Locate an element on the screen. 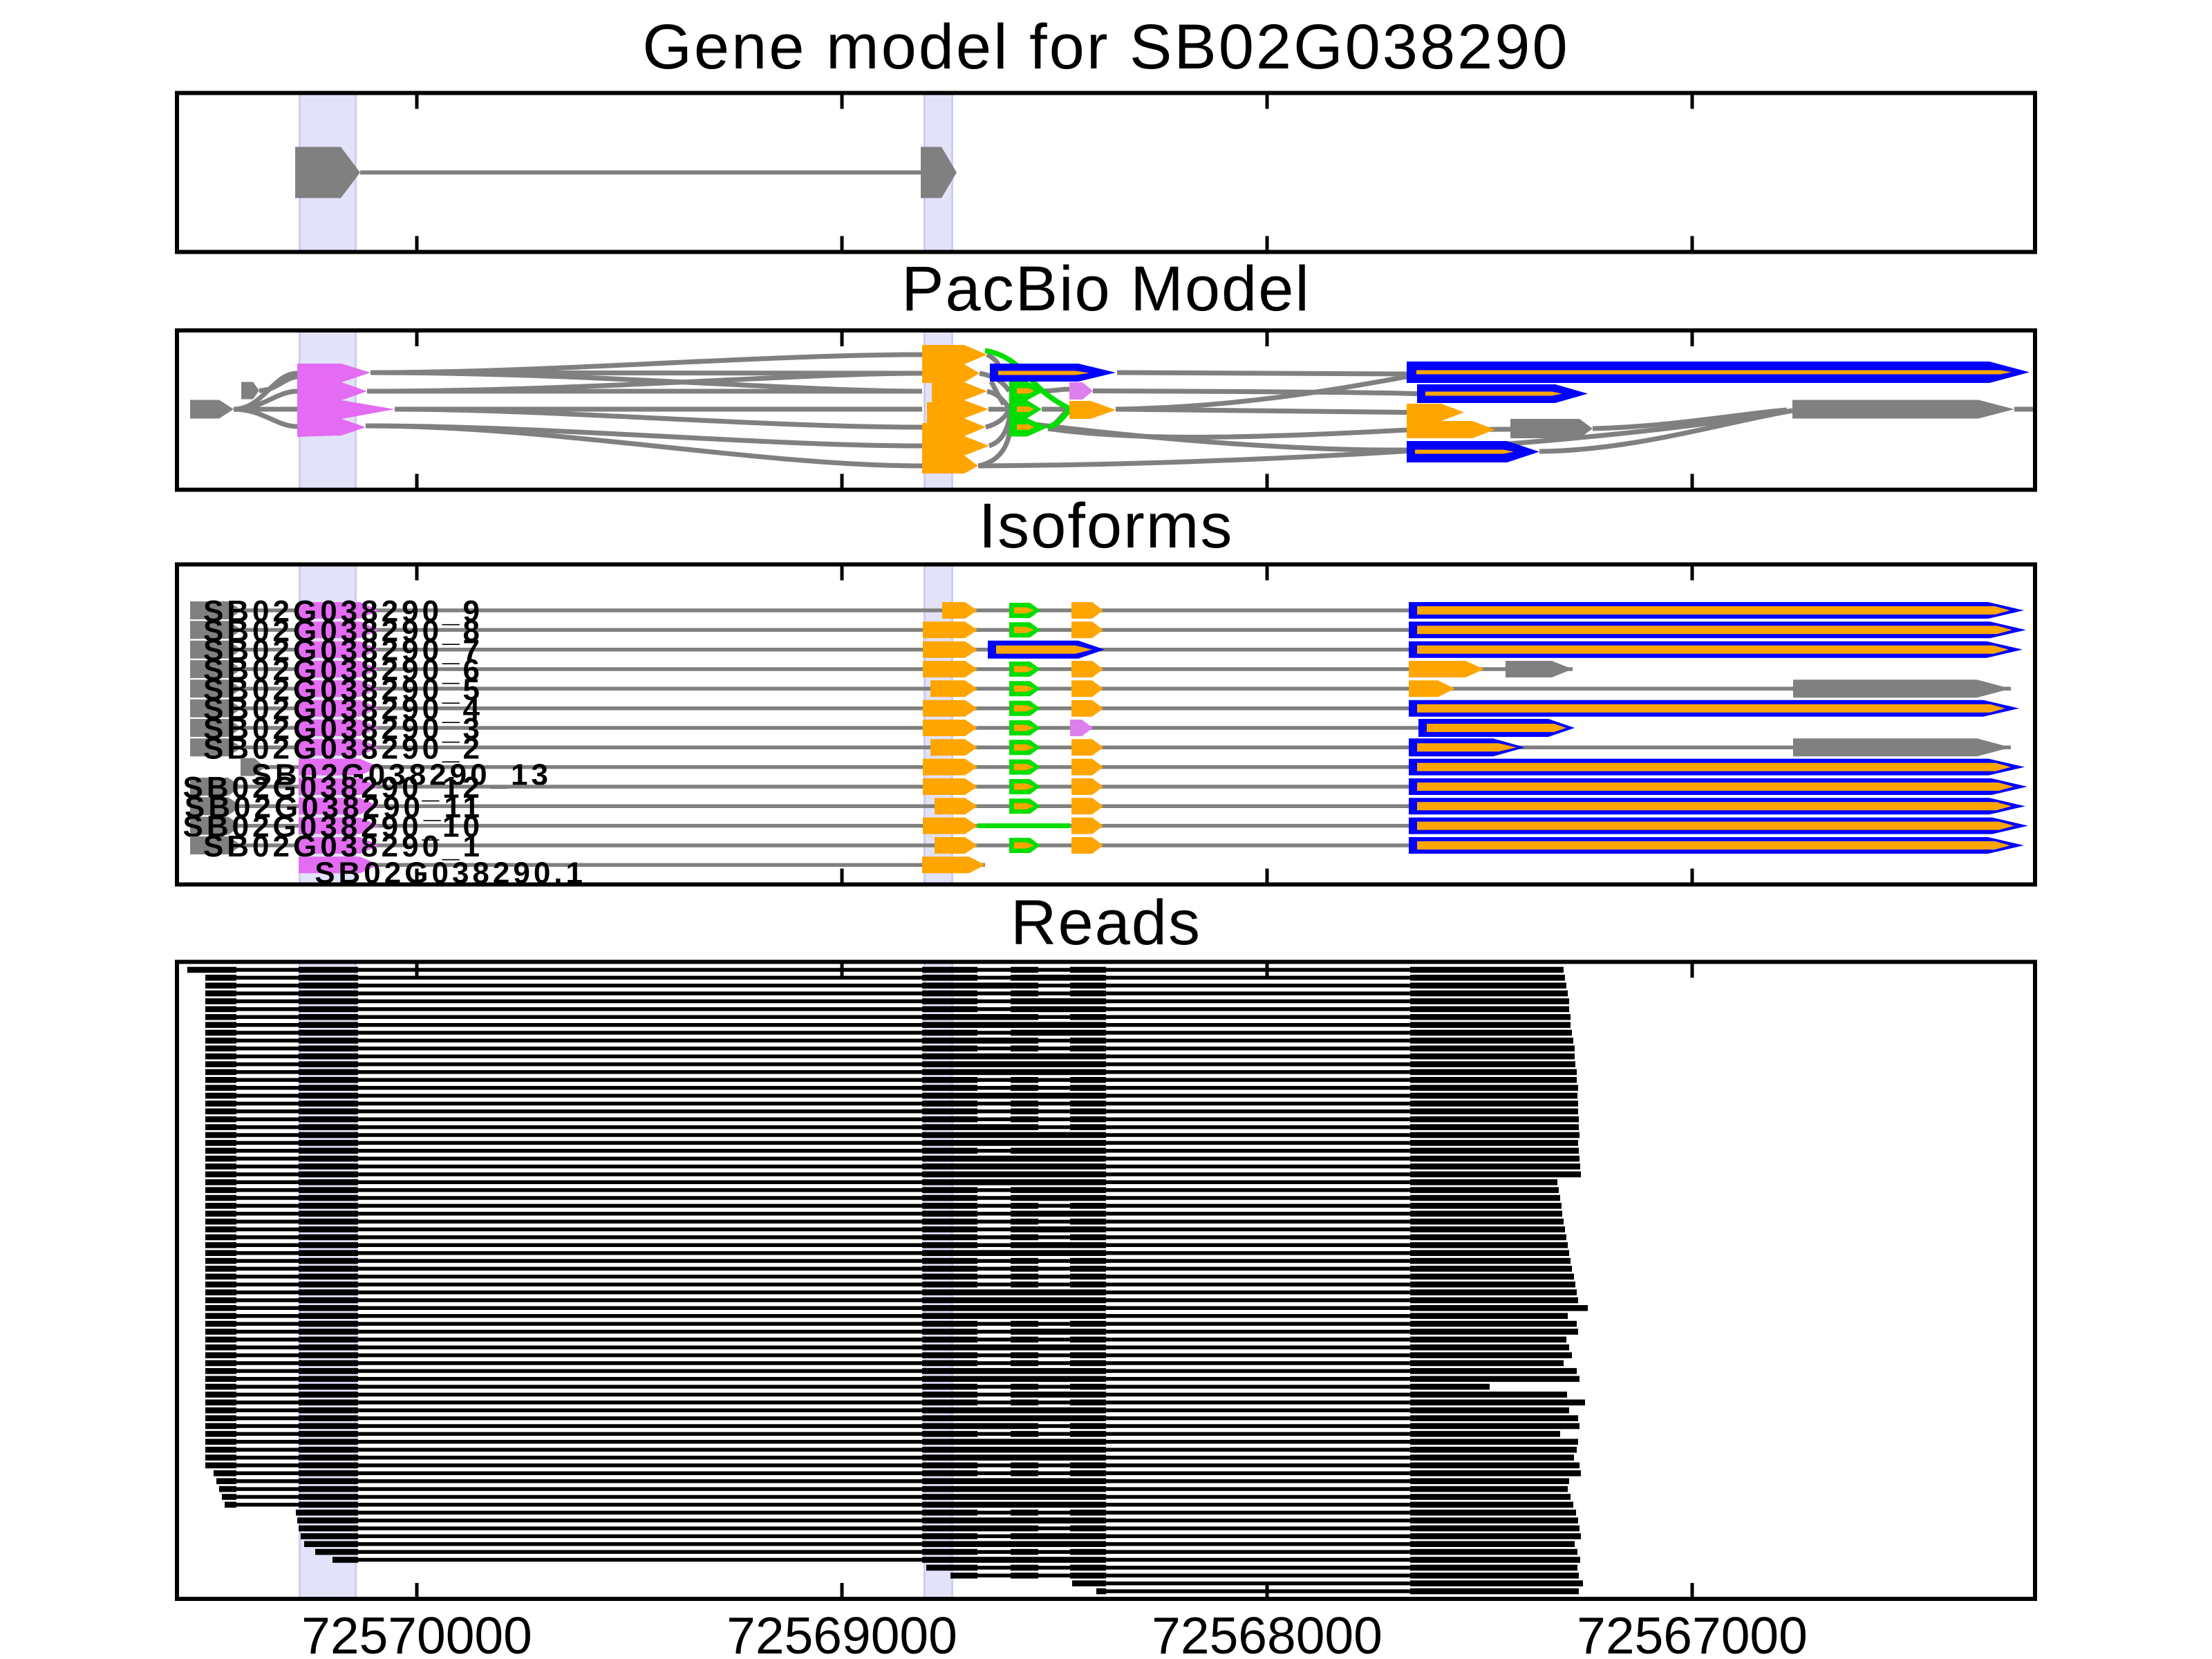 The height and width of the screenshot is (1659, 2212). svg-text: Gene model for SB02G038290 is located at coordinates (1105, 47).